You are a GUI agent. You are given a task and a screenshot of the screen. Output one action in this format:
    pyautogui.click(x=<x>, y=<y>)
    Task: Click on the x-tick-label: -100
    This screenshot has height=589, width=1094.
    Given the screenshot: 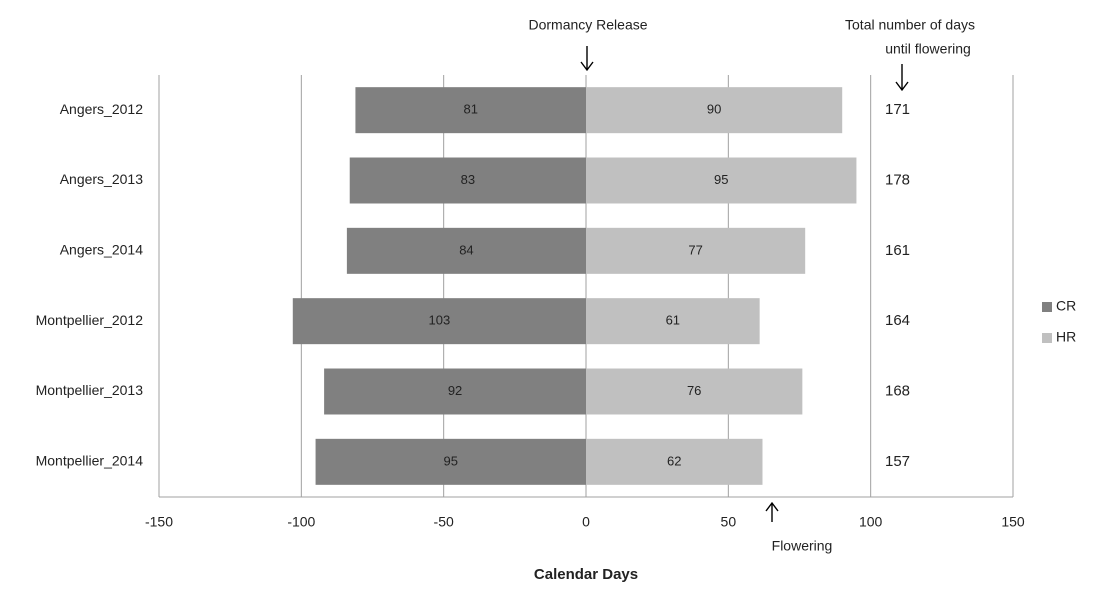 What is the action you would take?
    pyautogui.click(x=301, y=522)
    